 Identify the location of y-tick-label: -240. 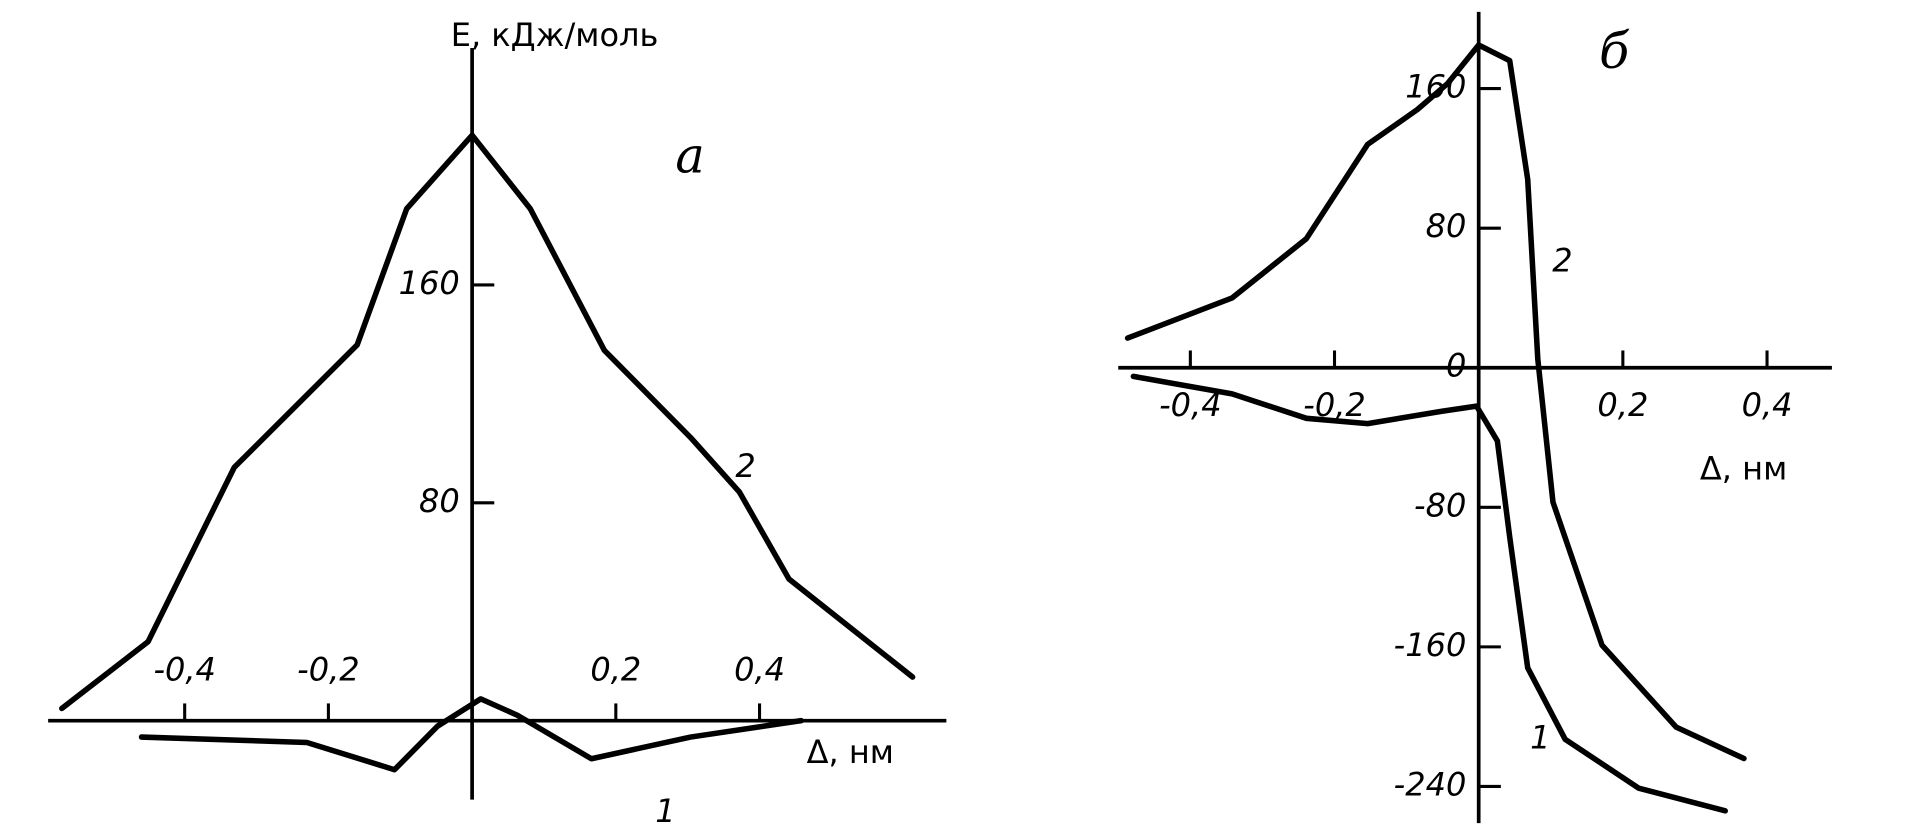
(1430, 784).